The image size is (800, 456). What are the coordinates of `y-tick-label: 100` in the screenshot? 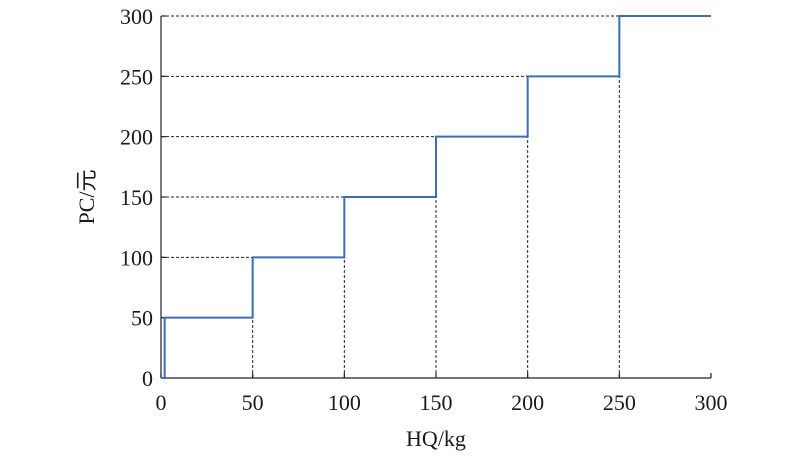 It's located at (136, 257).